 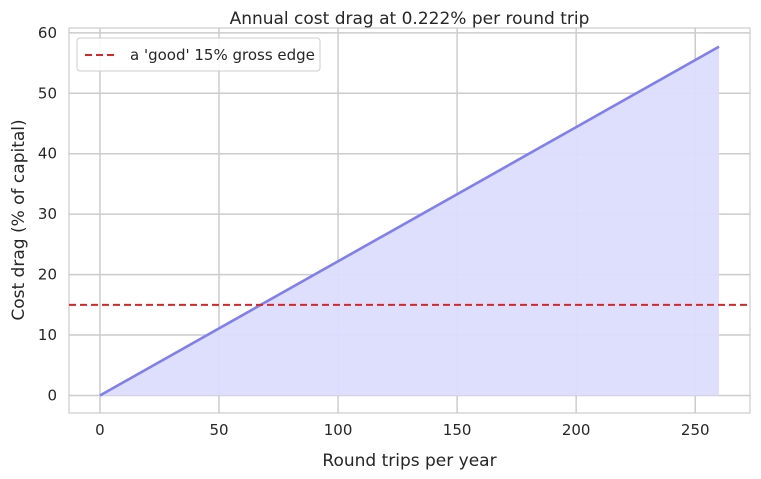 What do you see at coordinates (52, 395) in the screenshot?
I see `y-tick-label: 0` at bounding box center [52, 395].